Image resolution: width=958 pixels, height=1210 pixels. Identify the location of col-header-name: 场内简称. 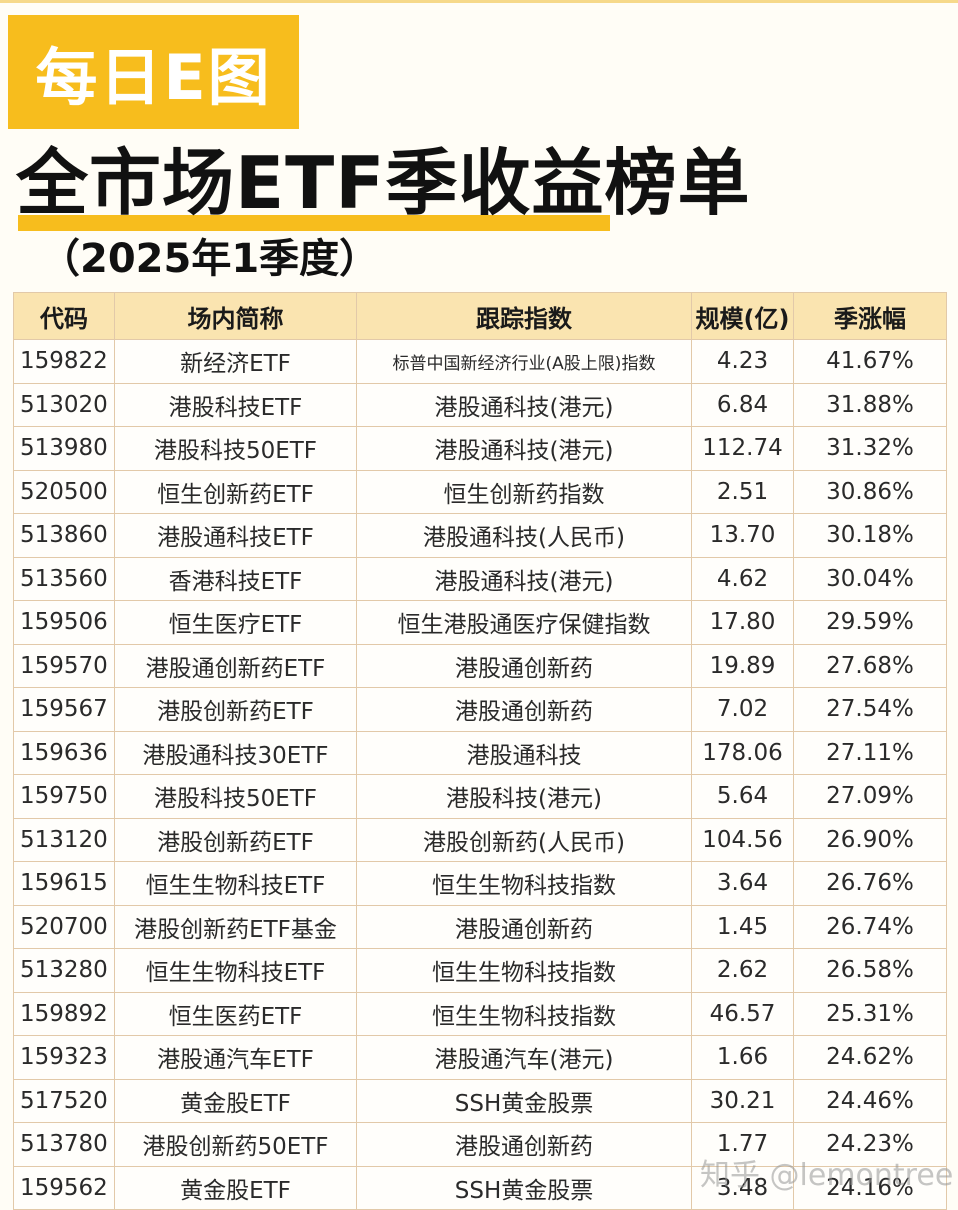
(235, 316).